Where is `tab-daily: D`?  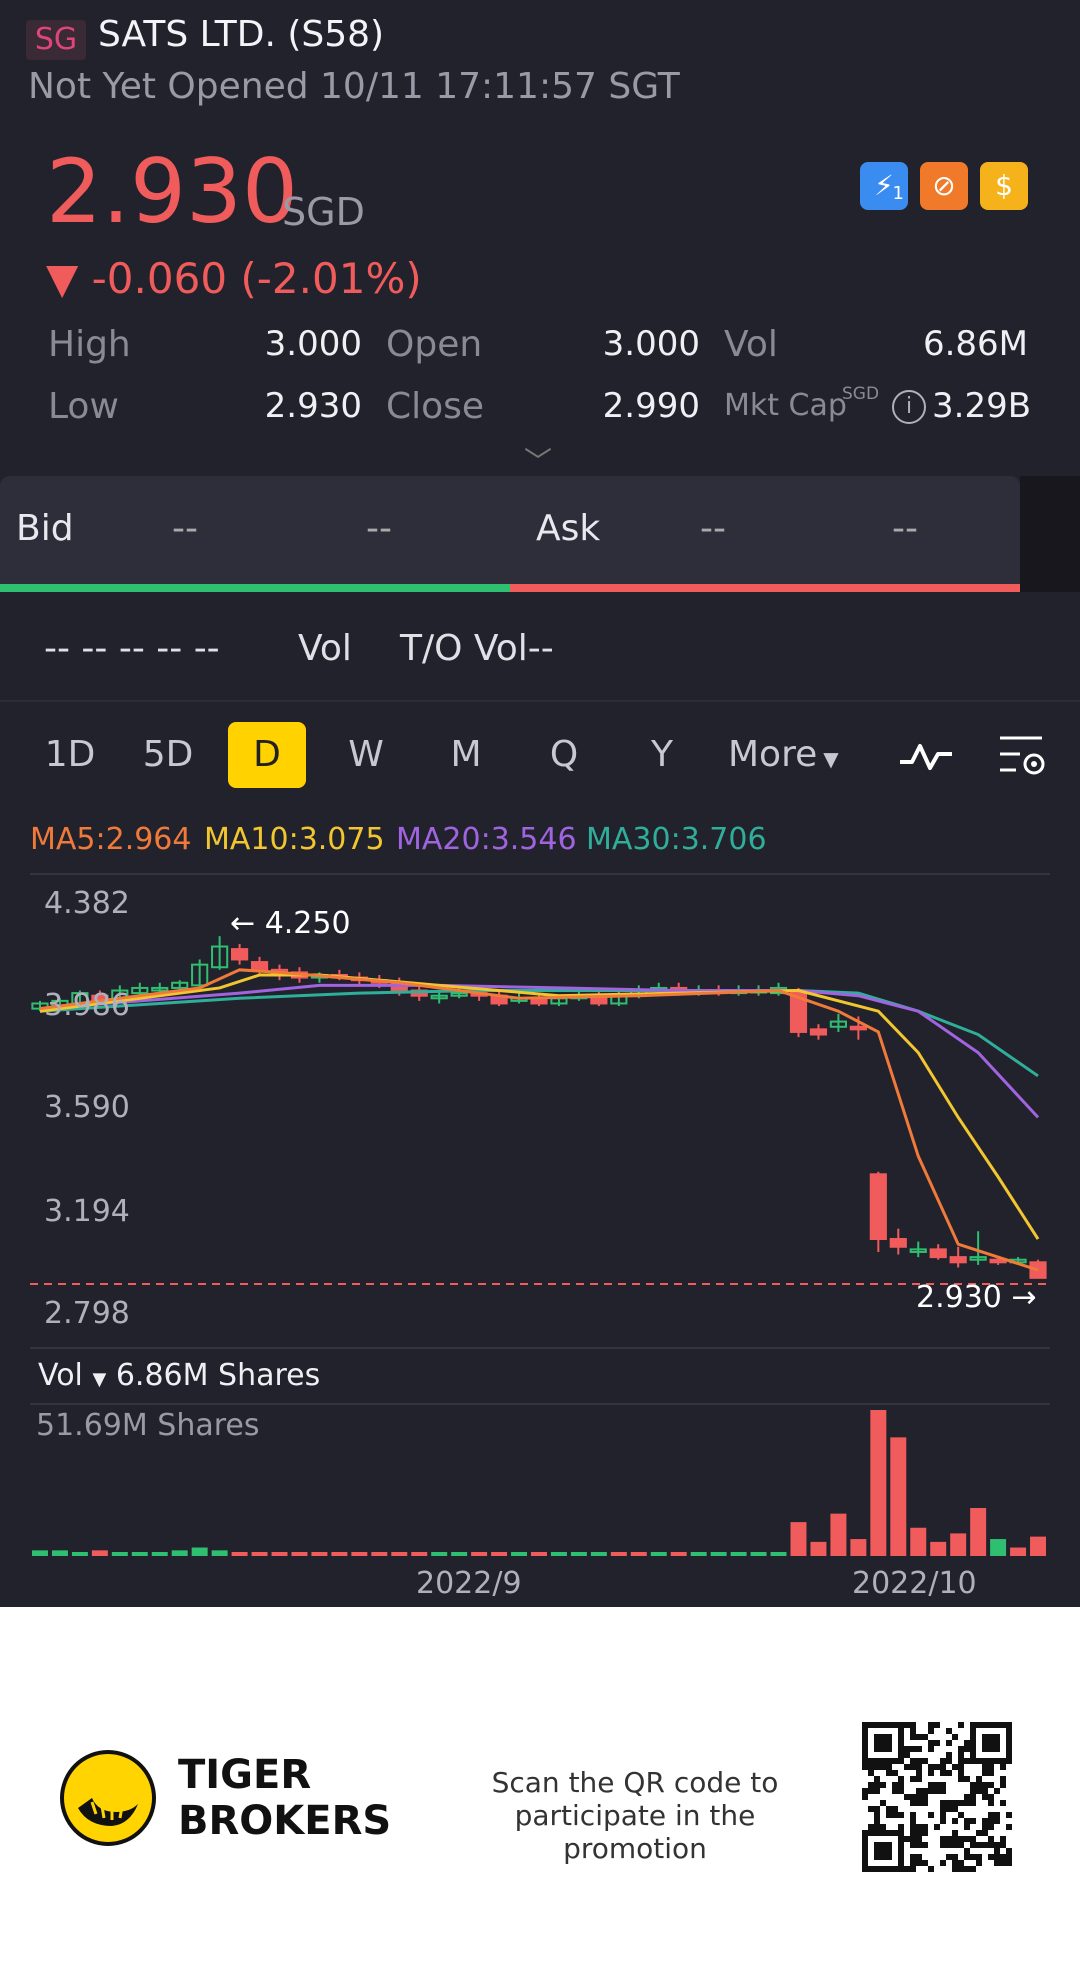
tab-daily: D is located at coordinates (267, 755).